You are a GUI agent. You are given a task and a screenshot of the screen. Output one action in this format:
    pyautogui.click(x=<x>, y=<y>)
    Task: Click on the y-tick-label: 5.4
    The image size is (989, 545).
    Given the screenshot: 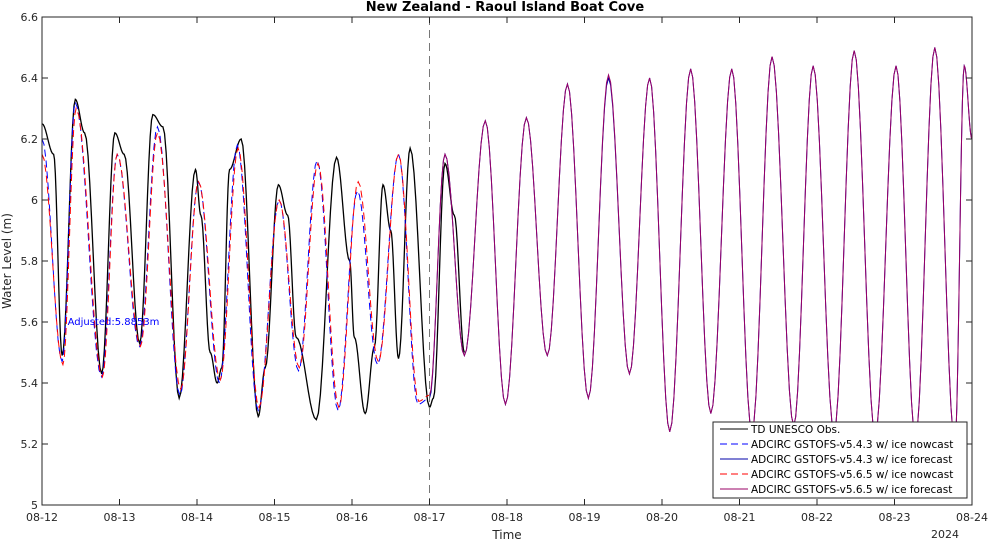 What is the action you would take?
    pyautogui.click(x=30, y=383)
    